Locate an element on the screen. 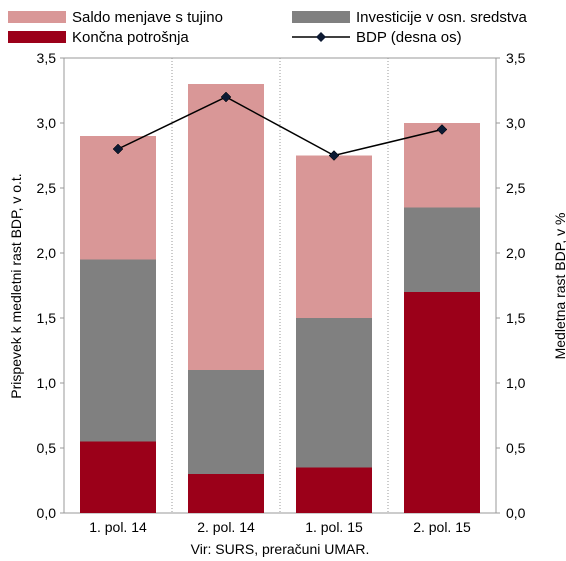 Image resolution: width=566 pixels, height=561 pixels. y-tick-label: 3,0 is located at coordinates (47, 123).